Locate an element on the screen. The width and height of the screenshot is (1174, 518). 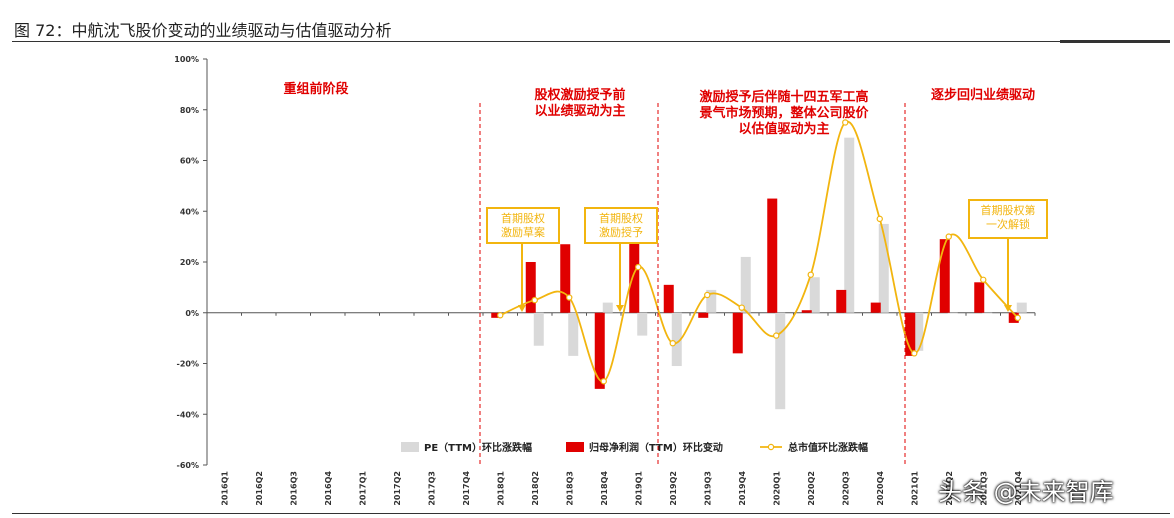
x-tick-label: 2020Q1 is located at coordinates (776, 488).